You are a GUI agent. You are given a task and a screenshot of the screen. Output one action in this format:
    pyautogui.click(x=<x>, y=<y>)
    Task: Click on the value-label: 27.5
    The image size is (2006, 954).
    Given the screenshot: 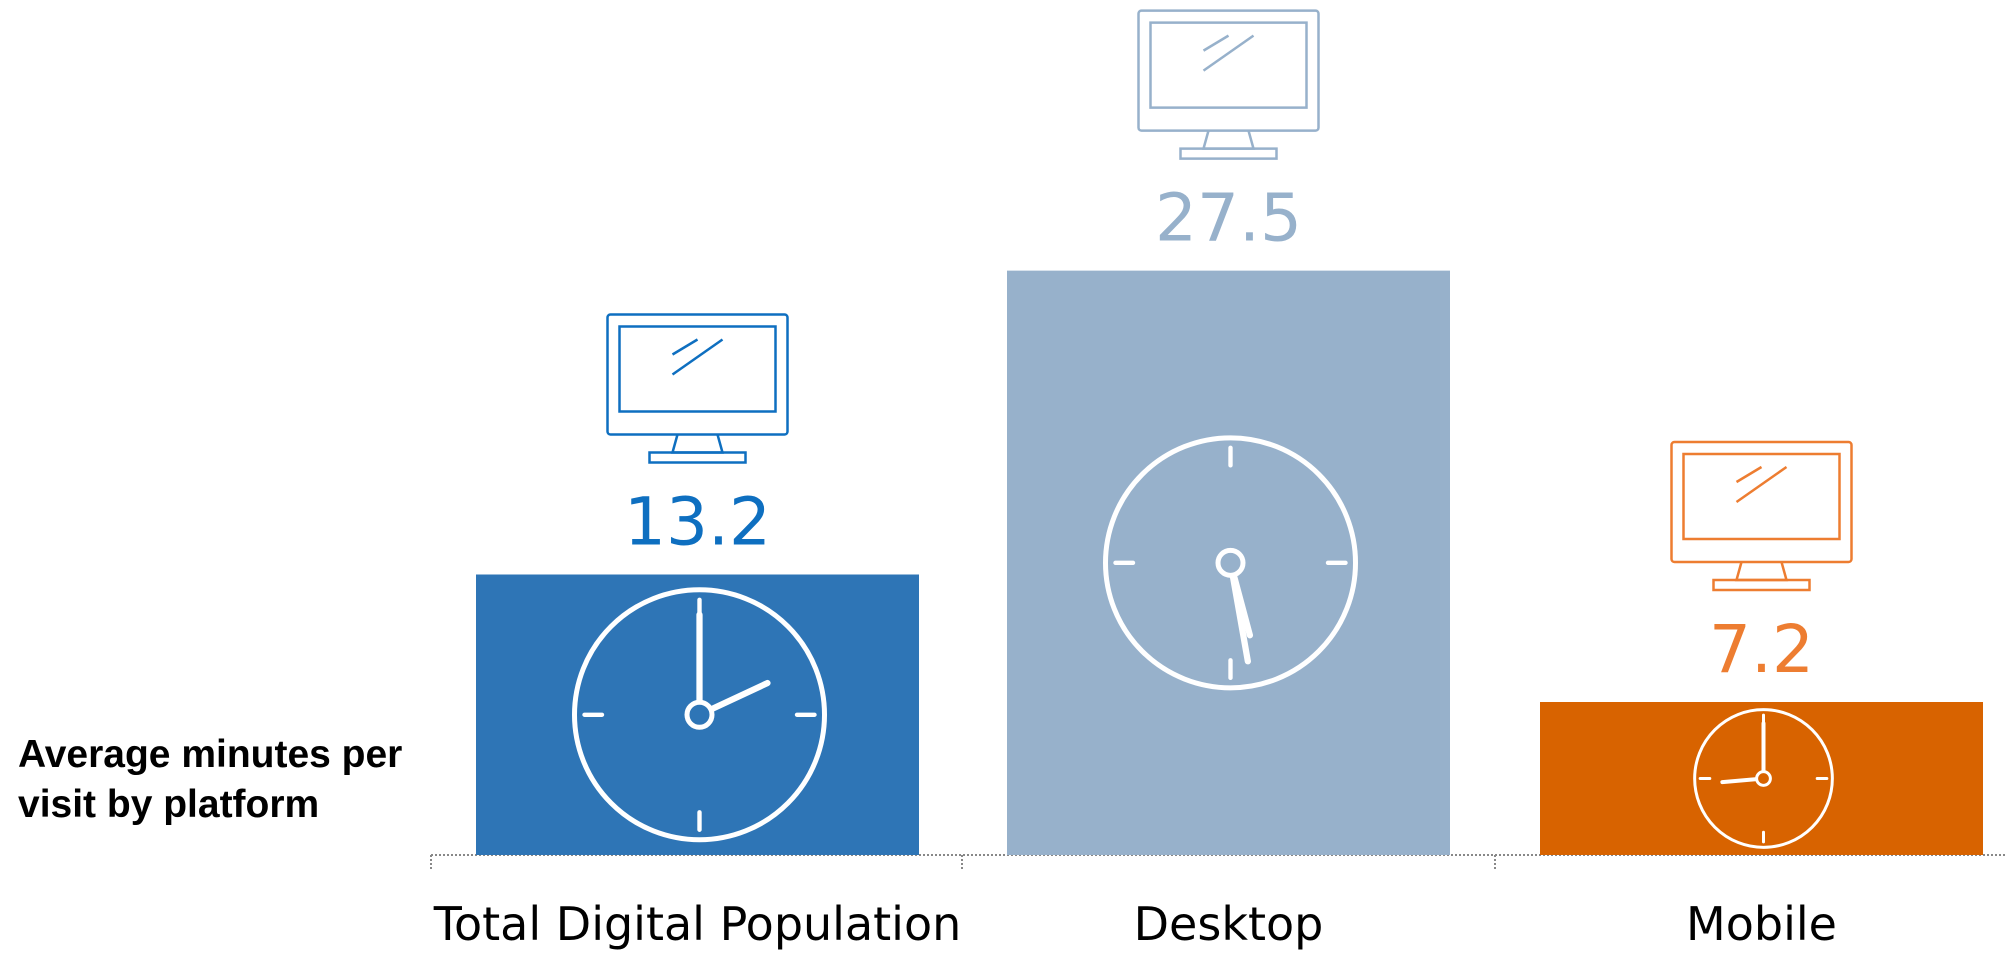 What is the action you would take?
    pyautogui.click(x=1228, y=218)
    